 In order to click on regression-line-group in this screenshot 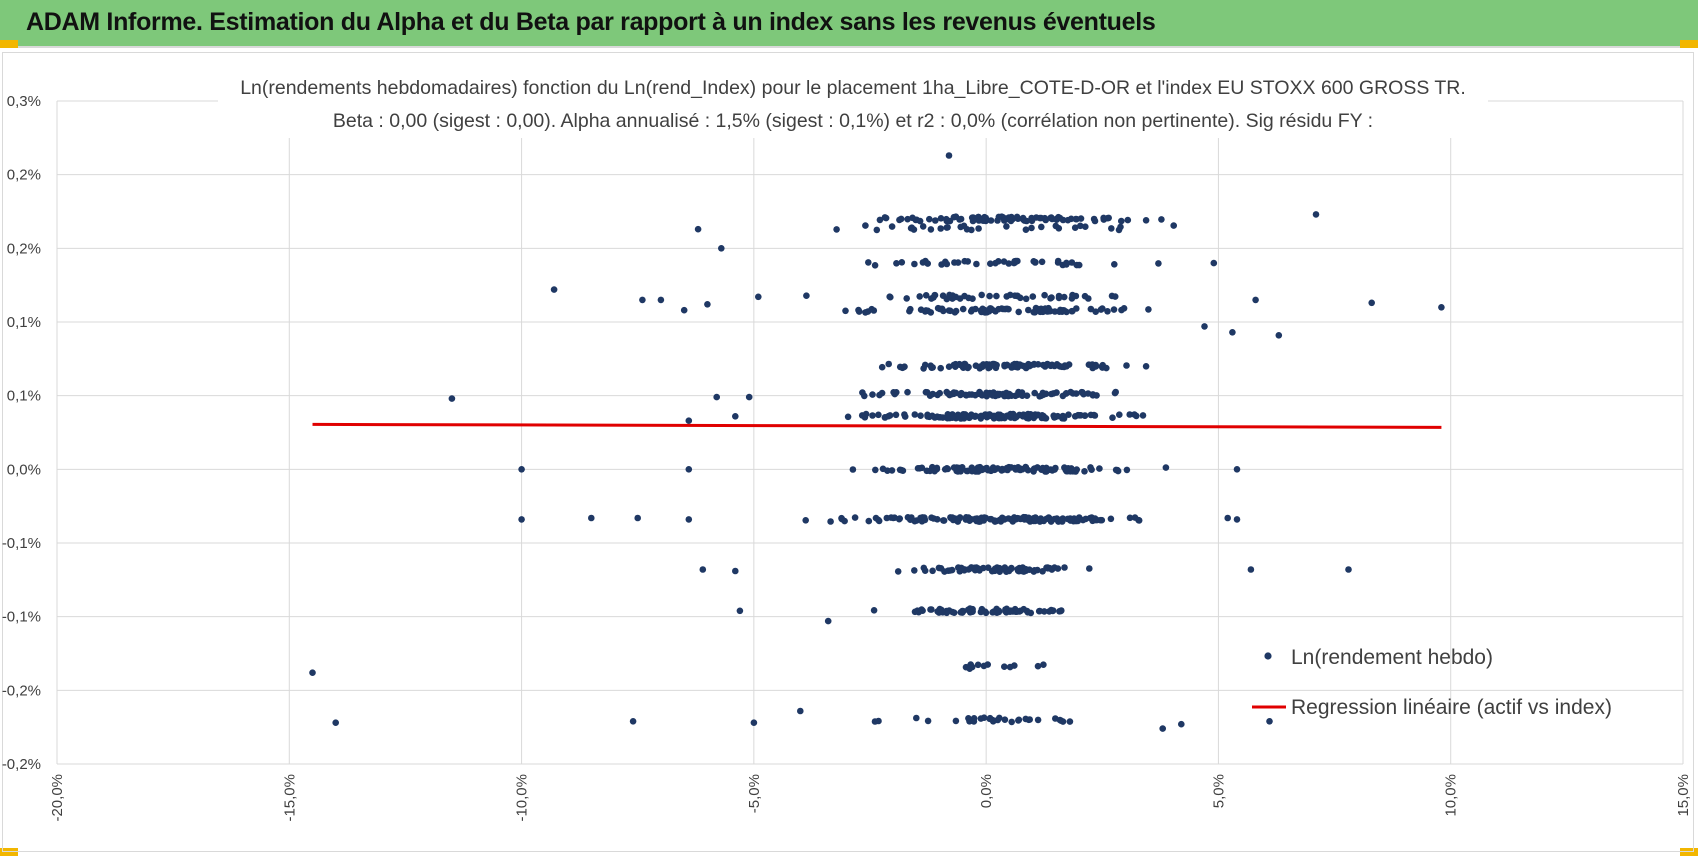, I will do `click(877, 425)`.